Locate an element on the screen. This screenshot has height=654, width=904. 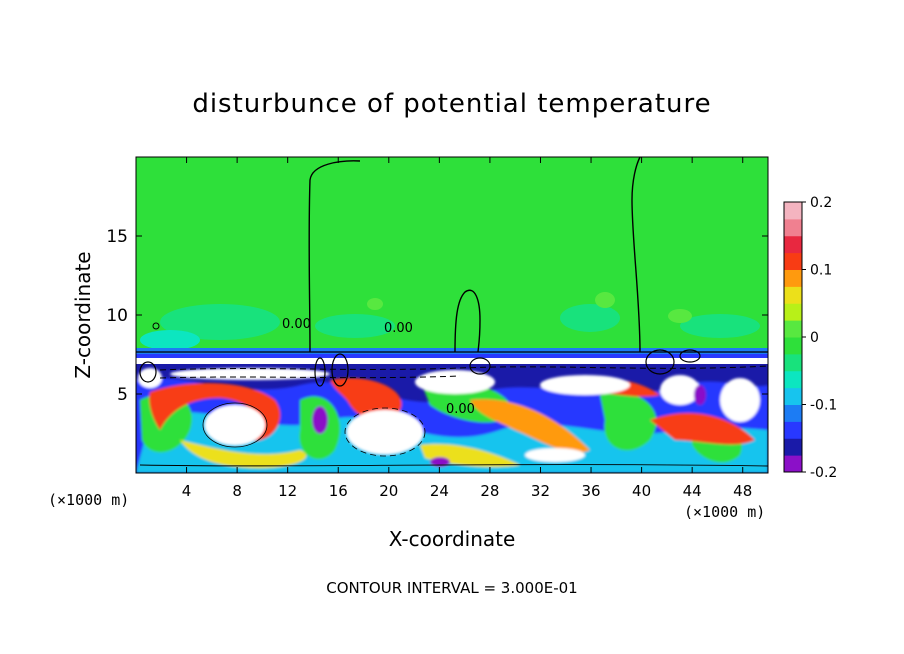
chart-title: disturbunce of potential temperature is located at coordinates (451, 104).